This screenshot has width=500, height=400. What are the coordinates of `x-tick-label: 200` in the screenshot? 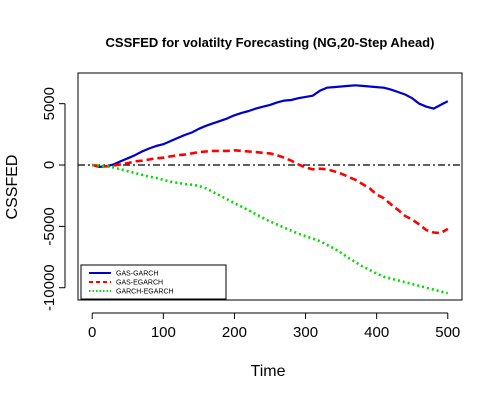 It's located at (234, 332).